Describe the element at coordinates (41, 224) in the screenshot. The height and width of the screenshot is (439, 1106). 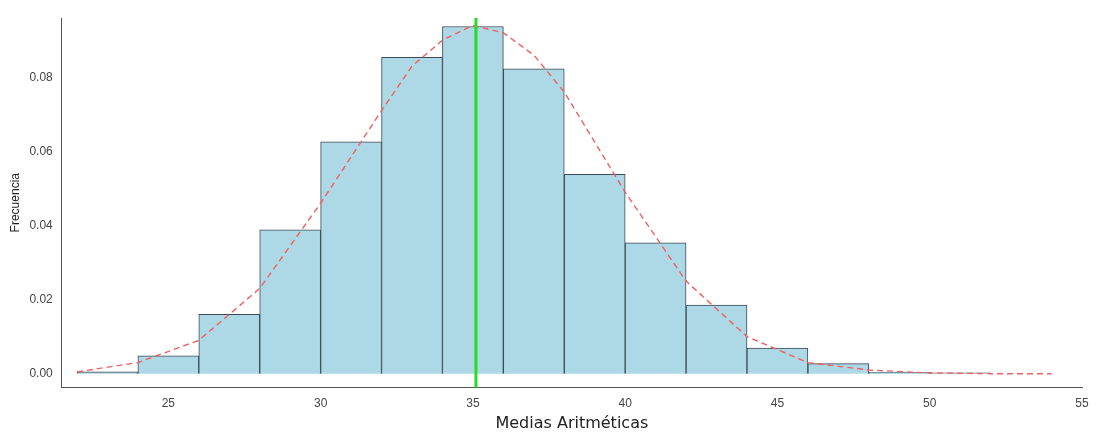
I see `y-tick-label: 0.04` at that location.